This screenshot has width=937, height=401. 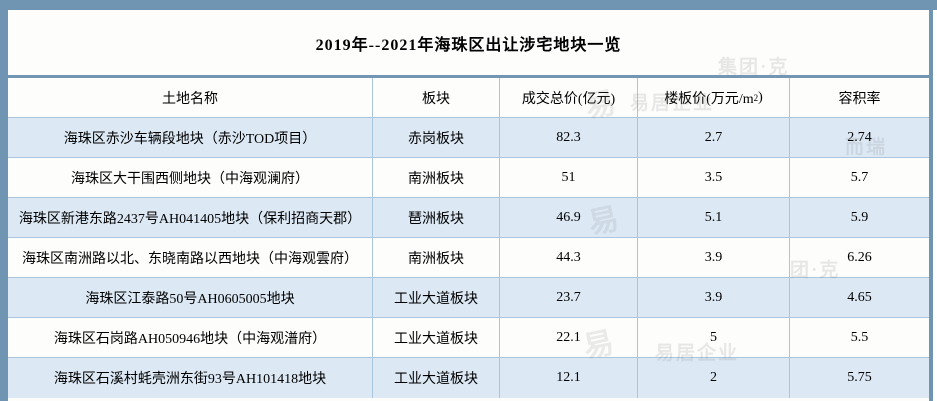 What do you see at coordinates (569, 378) in the screenshot?
I see `cell-total-price: 12.1` at bounding box center [569, 378].